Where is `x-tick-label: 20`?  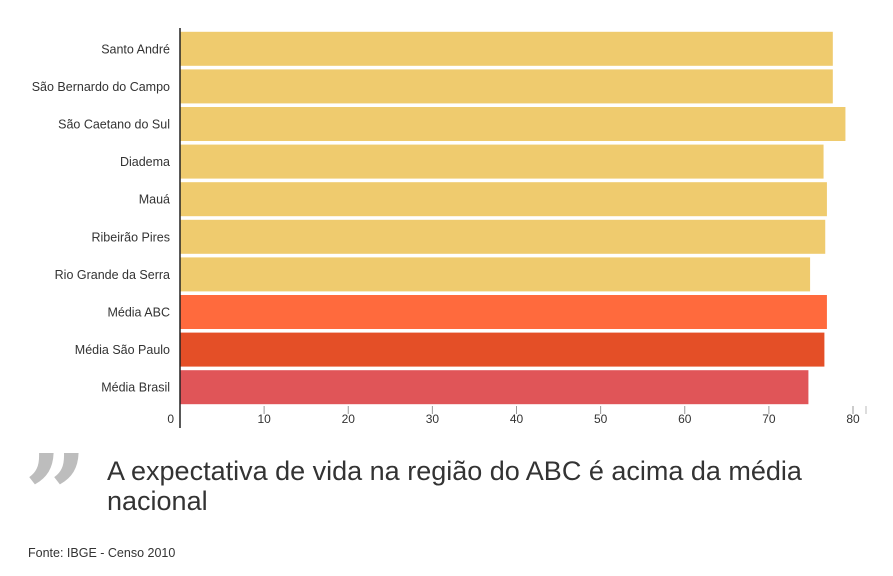 x-tick-label: 20 is located at coordinates (349, 419).